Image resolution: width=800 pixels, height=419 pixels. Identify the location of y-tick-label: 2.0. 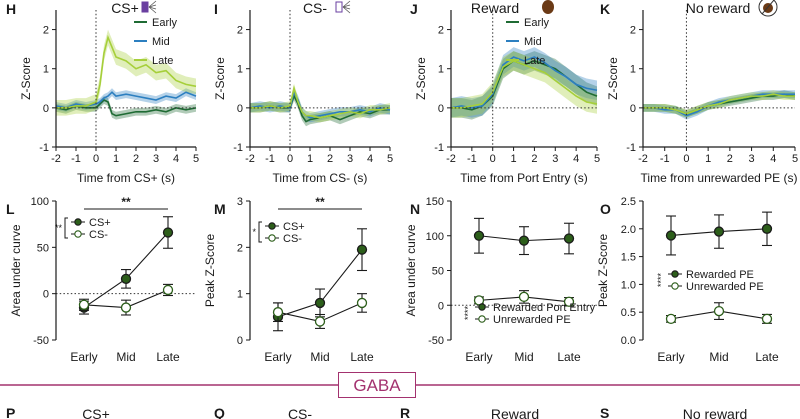
(628, 230).